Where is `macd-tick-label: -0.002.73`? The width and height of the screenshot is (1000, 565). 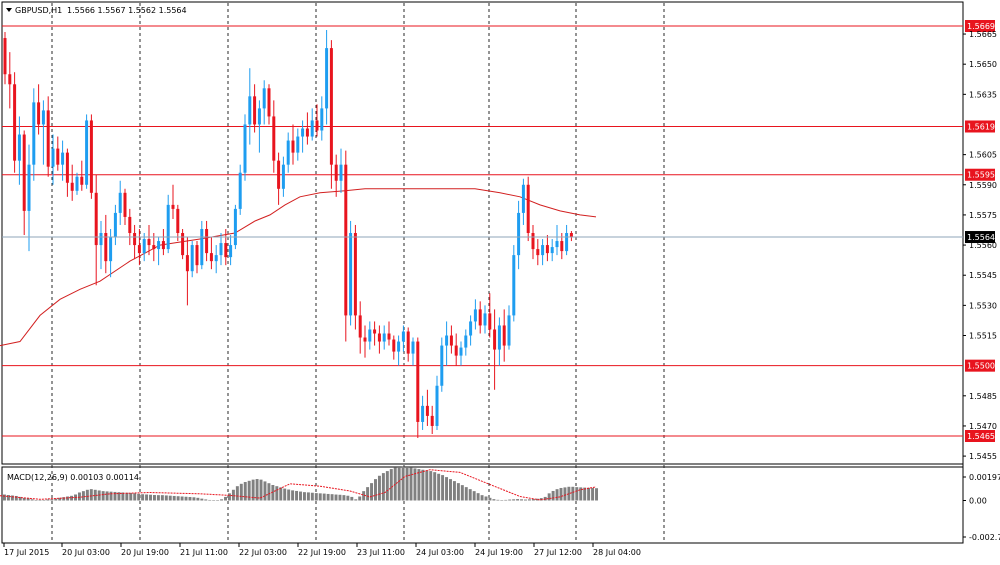 macd-tick-label: -0.002.73 is located at coordinates (984, 537).